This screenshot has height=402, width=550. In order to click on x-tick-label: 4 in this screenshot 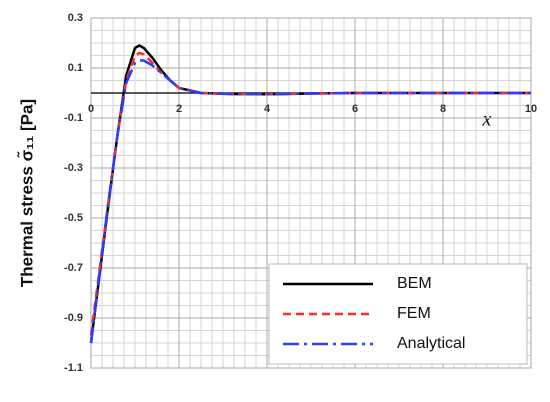, I will do `click(267, 109)`.